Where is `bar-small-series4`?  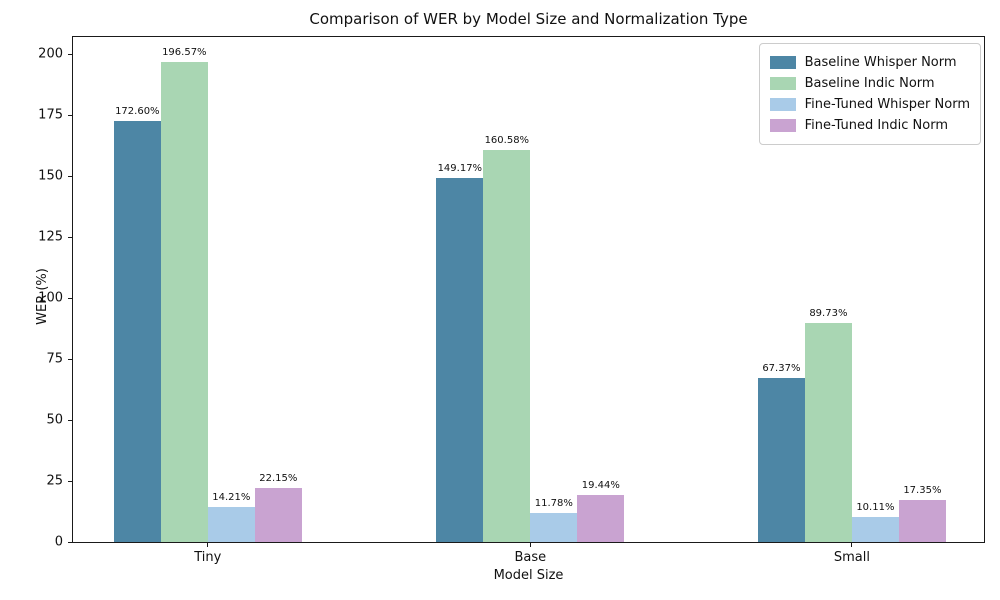
bar-small-series4 is located at coordinates (922, 520).